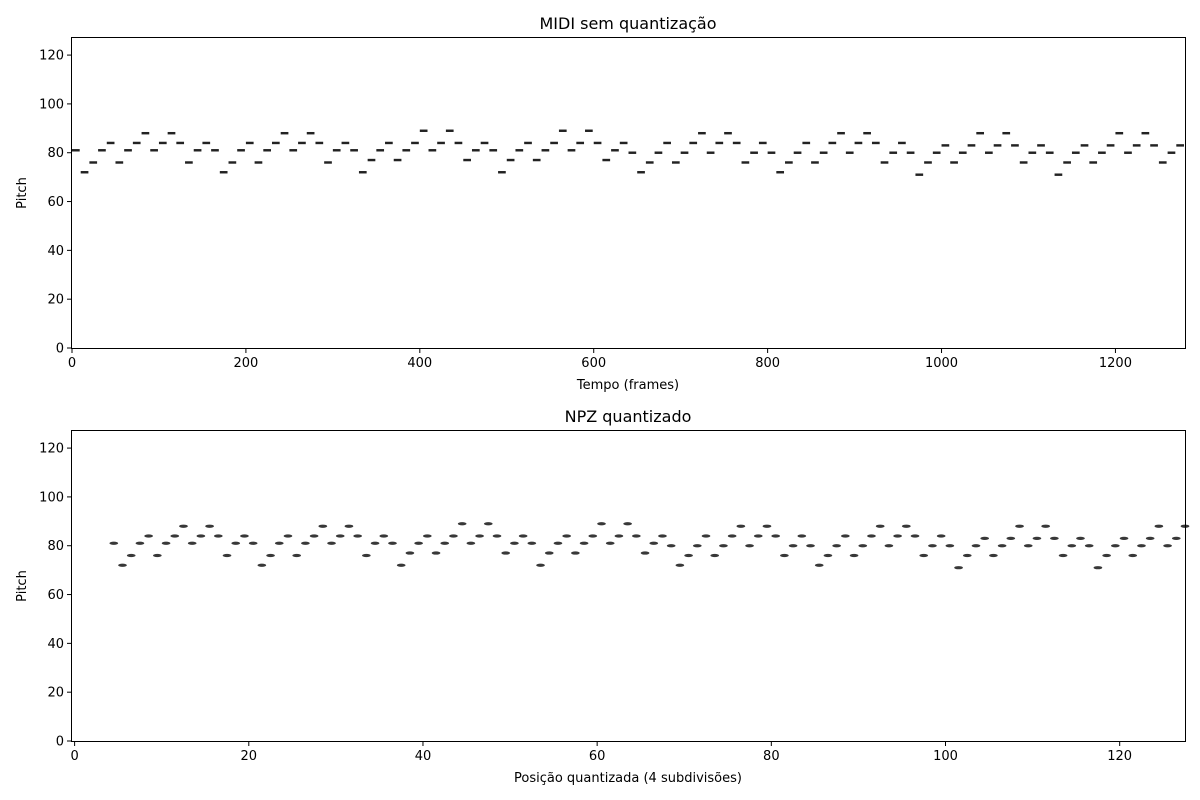 This screenshot has width=1200, height=800. Describe the element at coordinates (628, 152) in the screenshot. I see `note-layer` at that location.